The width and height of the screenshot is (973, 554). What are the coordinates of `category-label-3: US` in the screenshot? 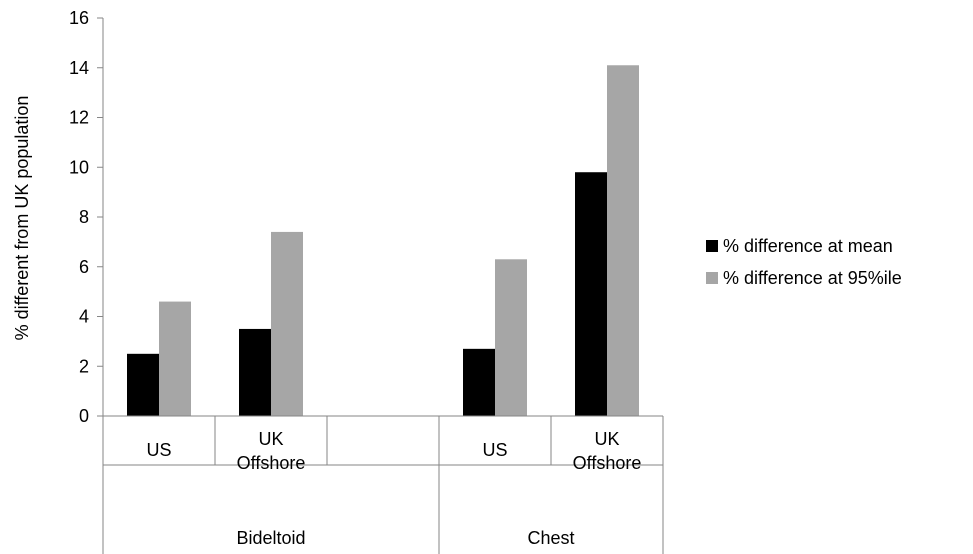 It's located at (494, 450).